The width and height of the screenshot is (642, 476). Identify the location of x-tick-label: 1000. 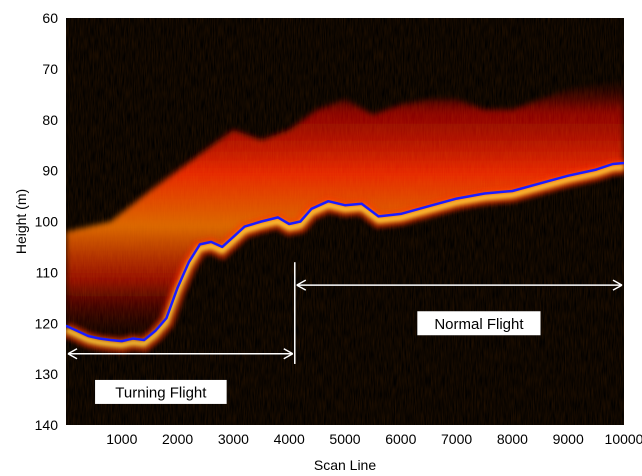
(121, 439).